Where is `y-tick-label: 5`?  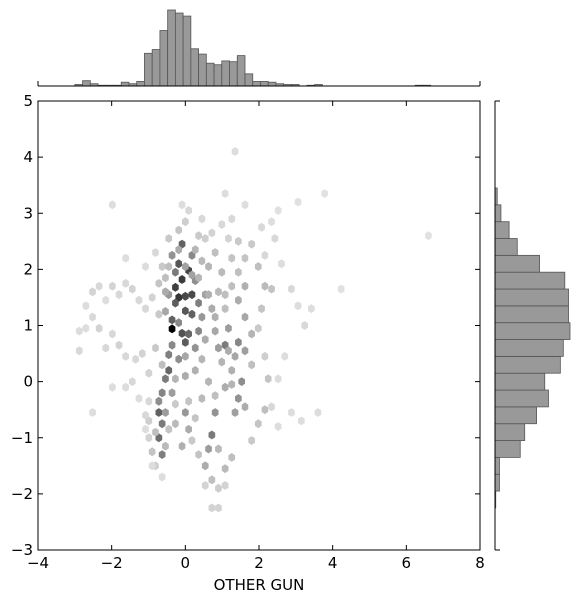 y-tick-label: 5 is located at coordinates (28, 101).